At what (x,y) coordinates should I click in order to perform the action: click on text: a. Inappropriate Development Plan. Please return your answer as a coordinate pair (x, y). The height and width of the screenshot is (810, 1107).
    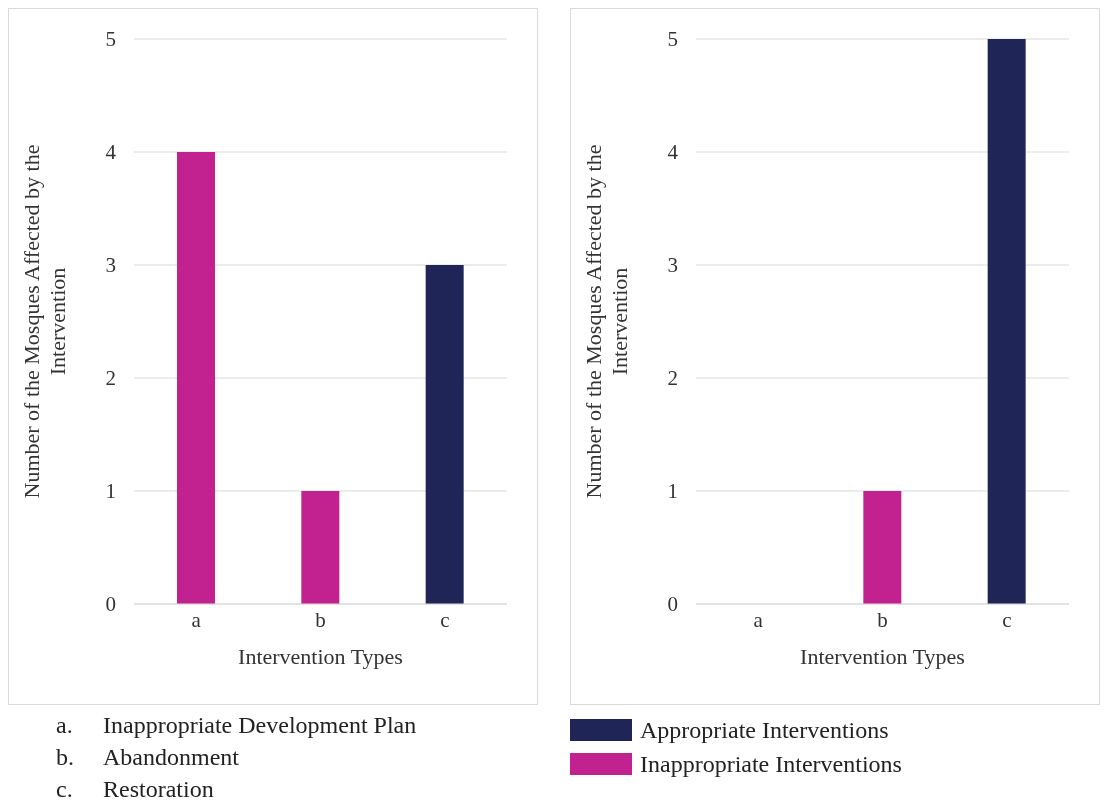
    Looking at the image, I should click on (236, 725).